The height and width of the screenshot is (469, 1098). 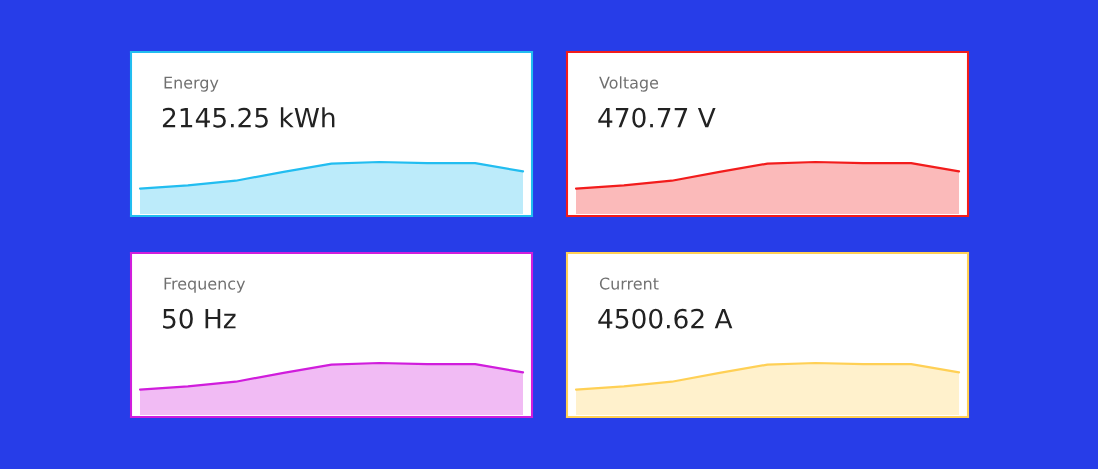 What do you see at coordinates (199, 318) in the screenshot?
I see `chart-subtitle: 50 Hz` at bounding box center [199, 318].